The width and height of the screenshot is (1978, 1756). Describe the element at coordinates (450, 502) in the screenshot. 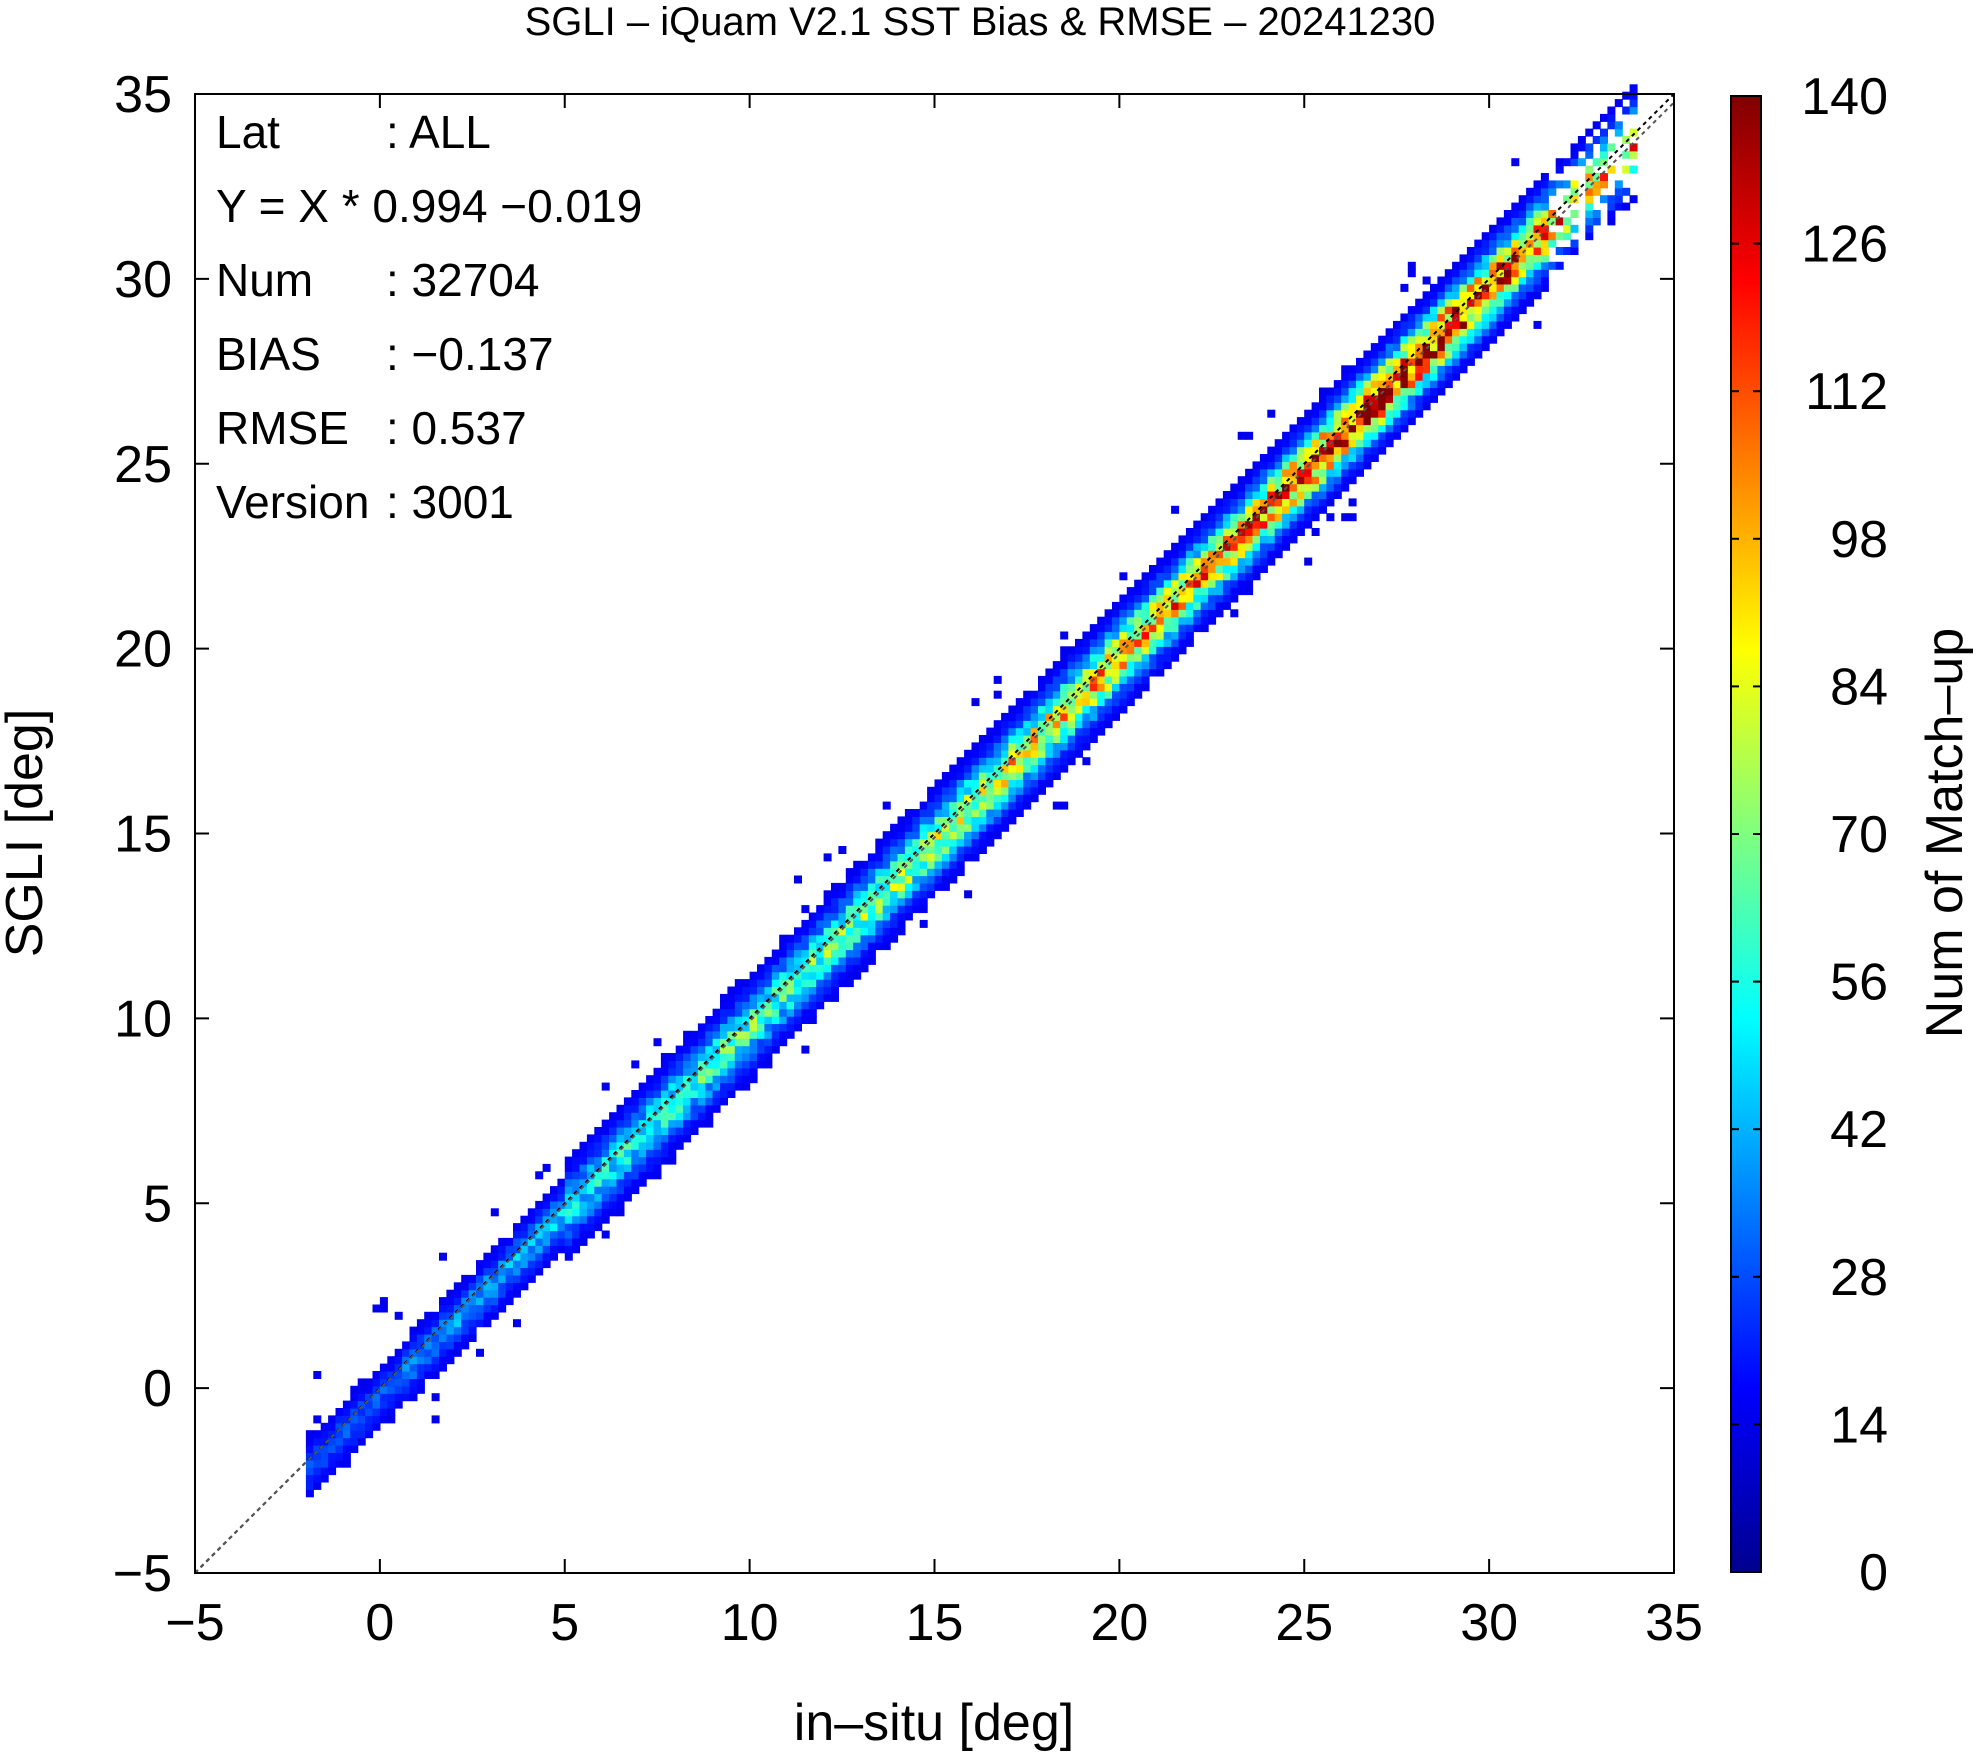

I see `stat-value: : 3001` at that location.